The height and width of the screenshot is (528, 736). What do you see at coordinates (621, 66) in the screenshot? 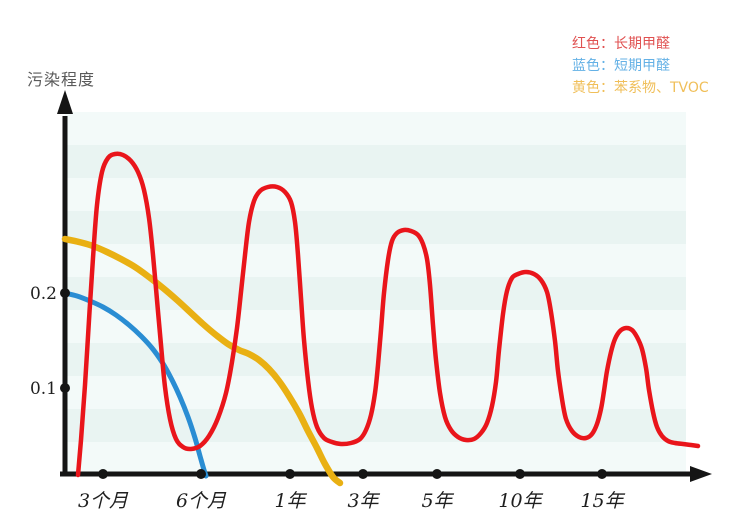
I see `legend-item-blue-short-term-formaldehyde: 蓝色：短期甲醛` at bounding box center [621, 66].